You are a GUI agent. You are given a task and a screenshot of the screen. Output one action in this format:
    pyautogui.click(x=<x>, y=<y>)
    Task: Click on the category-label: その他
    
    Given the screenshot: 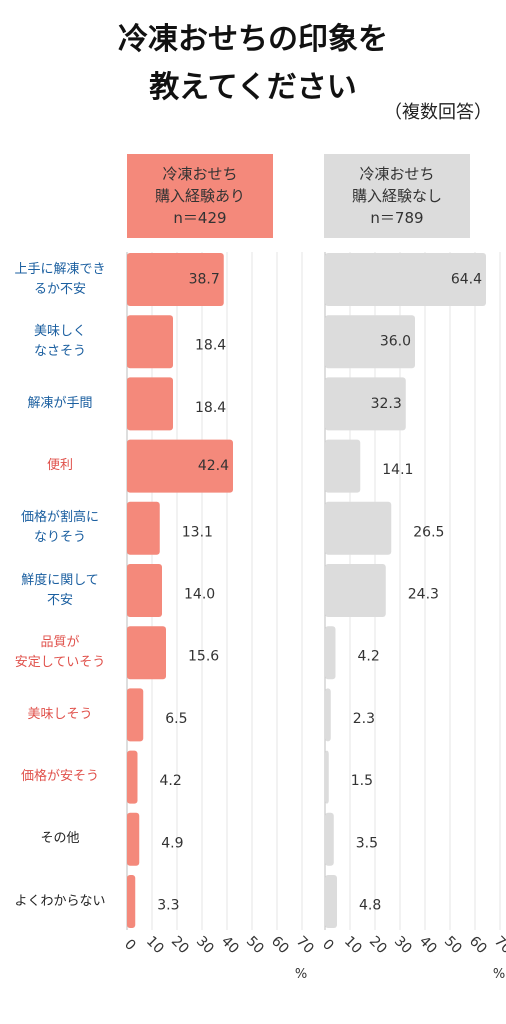 What is the action you would take?
    pyautogui.click(x=60, y=839)
    